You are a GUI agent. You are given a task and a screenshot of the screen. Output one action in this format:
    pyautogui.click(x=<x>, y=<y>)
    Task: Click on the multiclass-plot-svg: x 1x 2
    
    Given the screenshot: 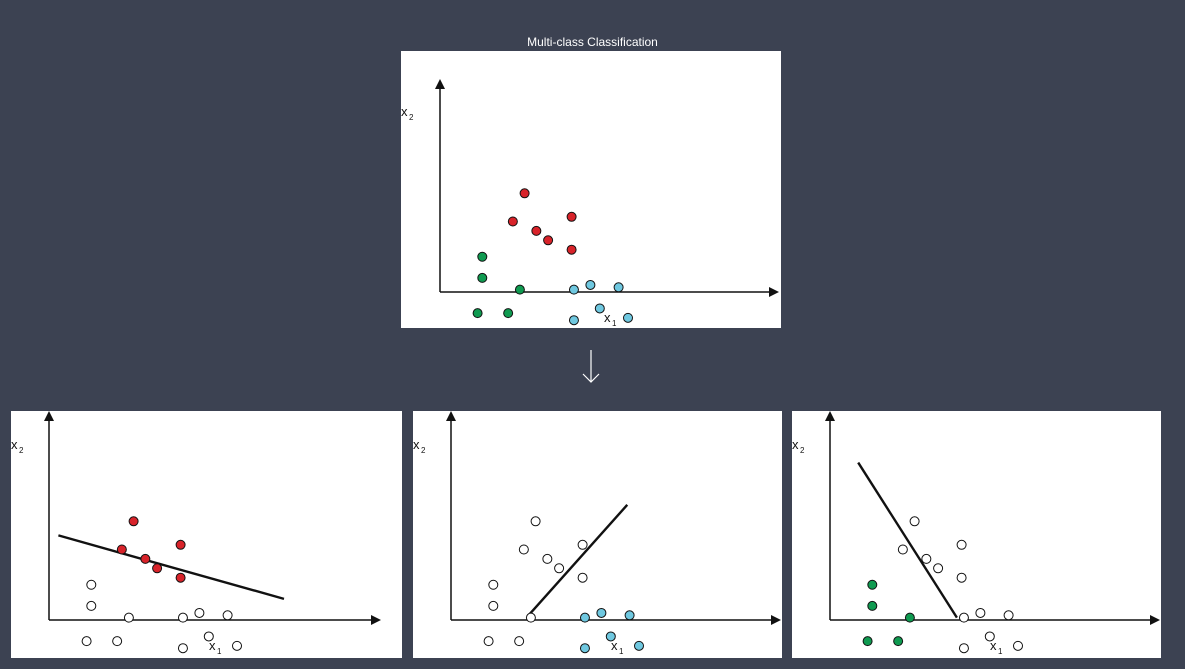 What is the action you would take?
    pyautogui.click(x=590, y=203)
    